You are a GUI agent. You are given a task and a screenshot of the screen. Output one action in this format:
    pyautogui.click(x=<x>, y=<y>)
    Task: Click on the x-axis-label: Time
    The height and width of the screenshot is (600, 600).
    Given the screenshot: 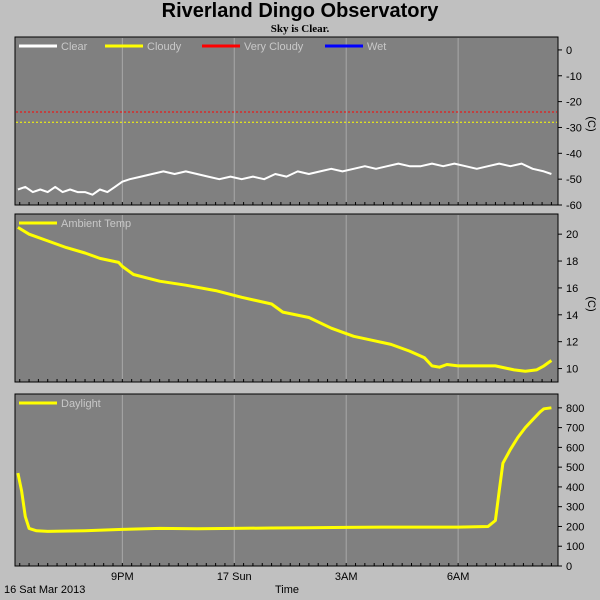 What is the action you would take?
    pyautogui.click(x=287, y=590)
    